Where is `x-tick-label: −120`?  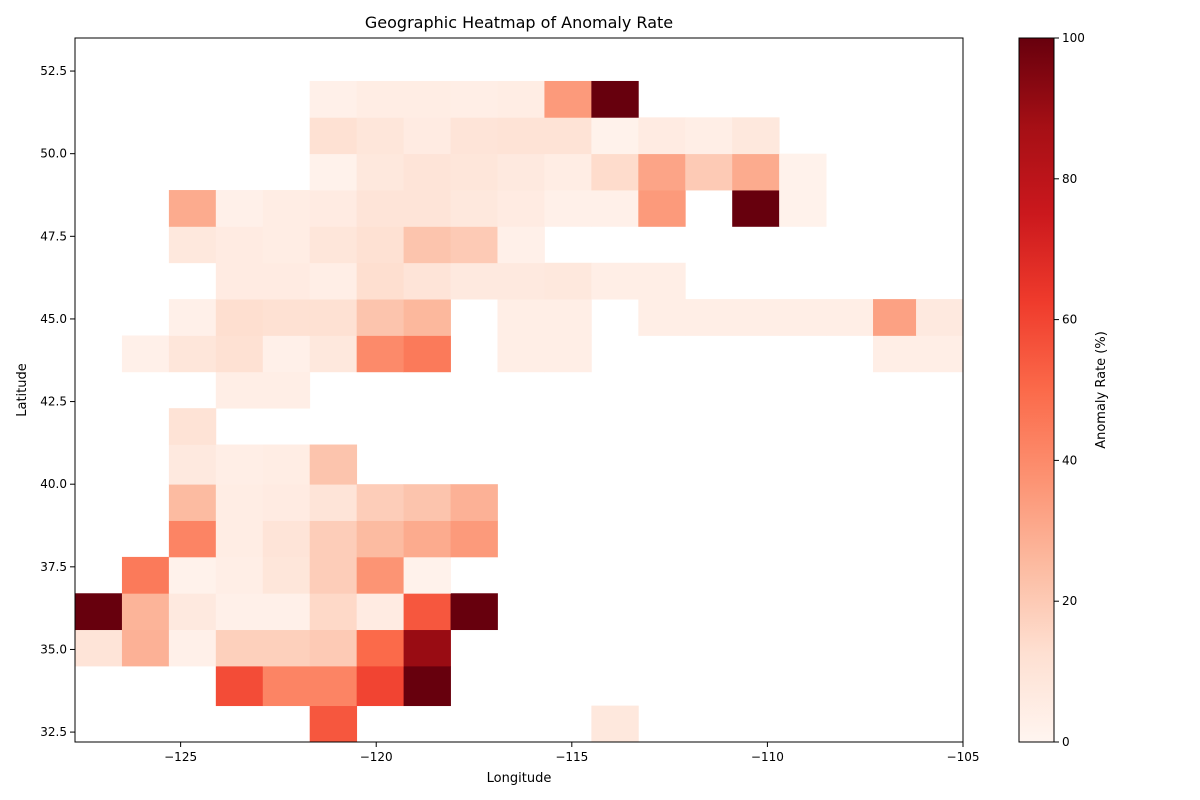
x-tick-label: −120 is located at coordinates (376, 757).